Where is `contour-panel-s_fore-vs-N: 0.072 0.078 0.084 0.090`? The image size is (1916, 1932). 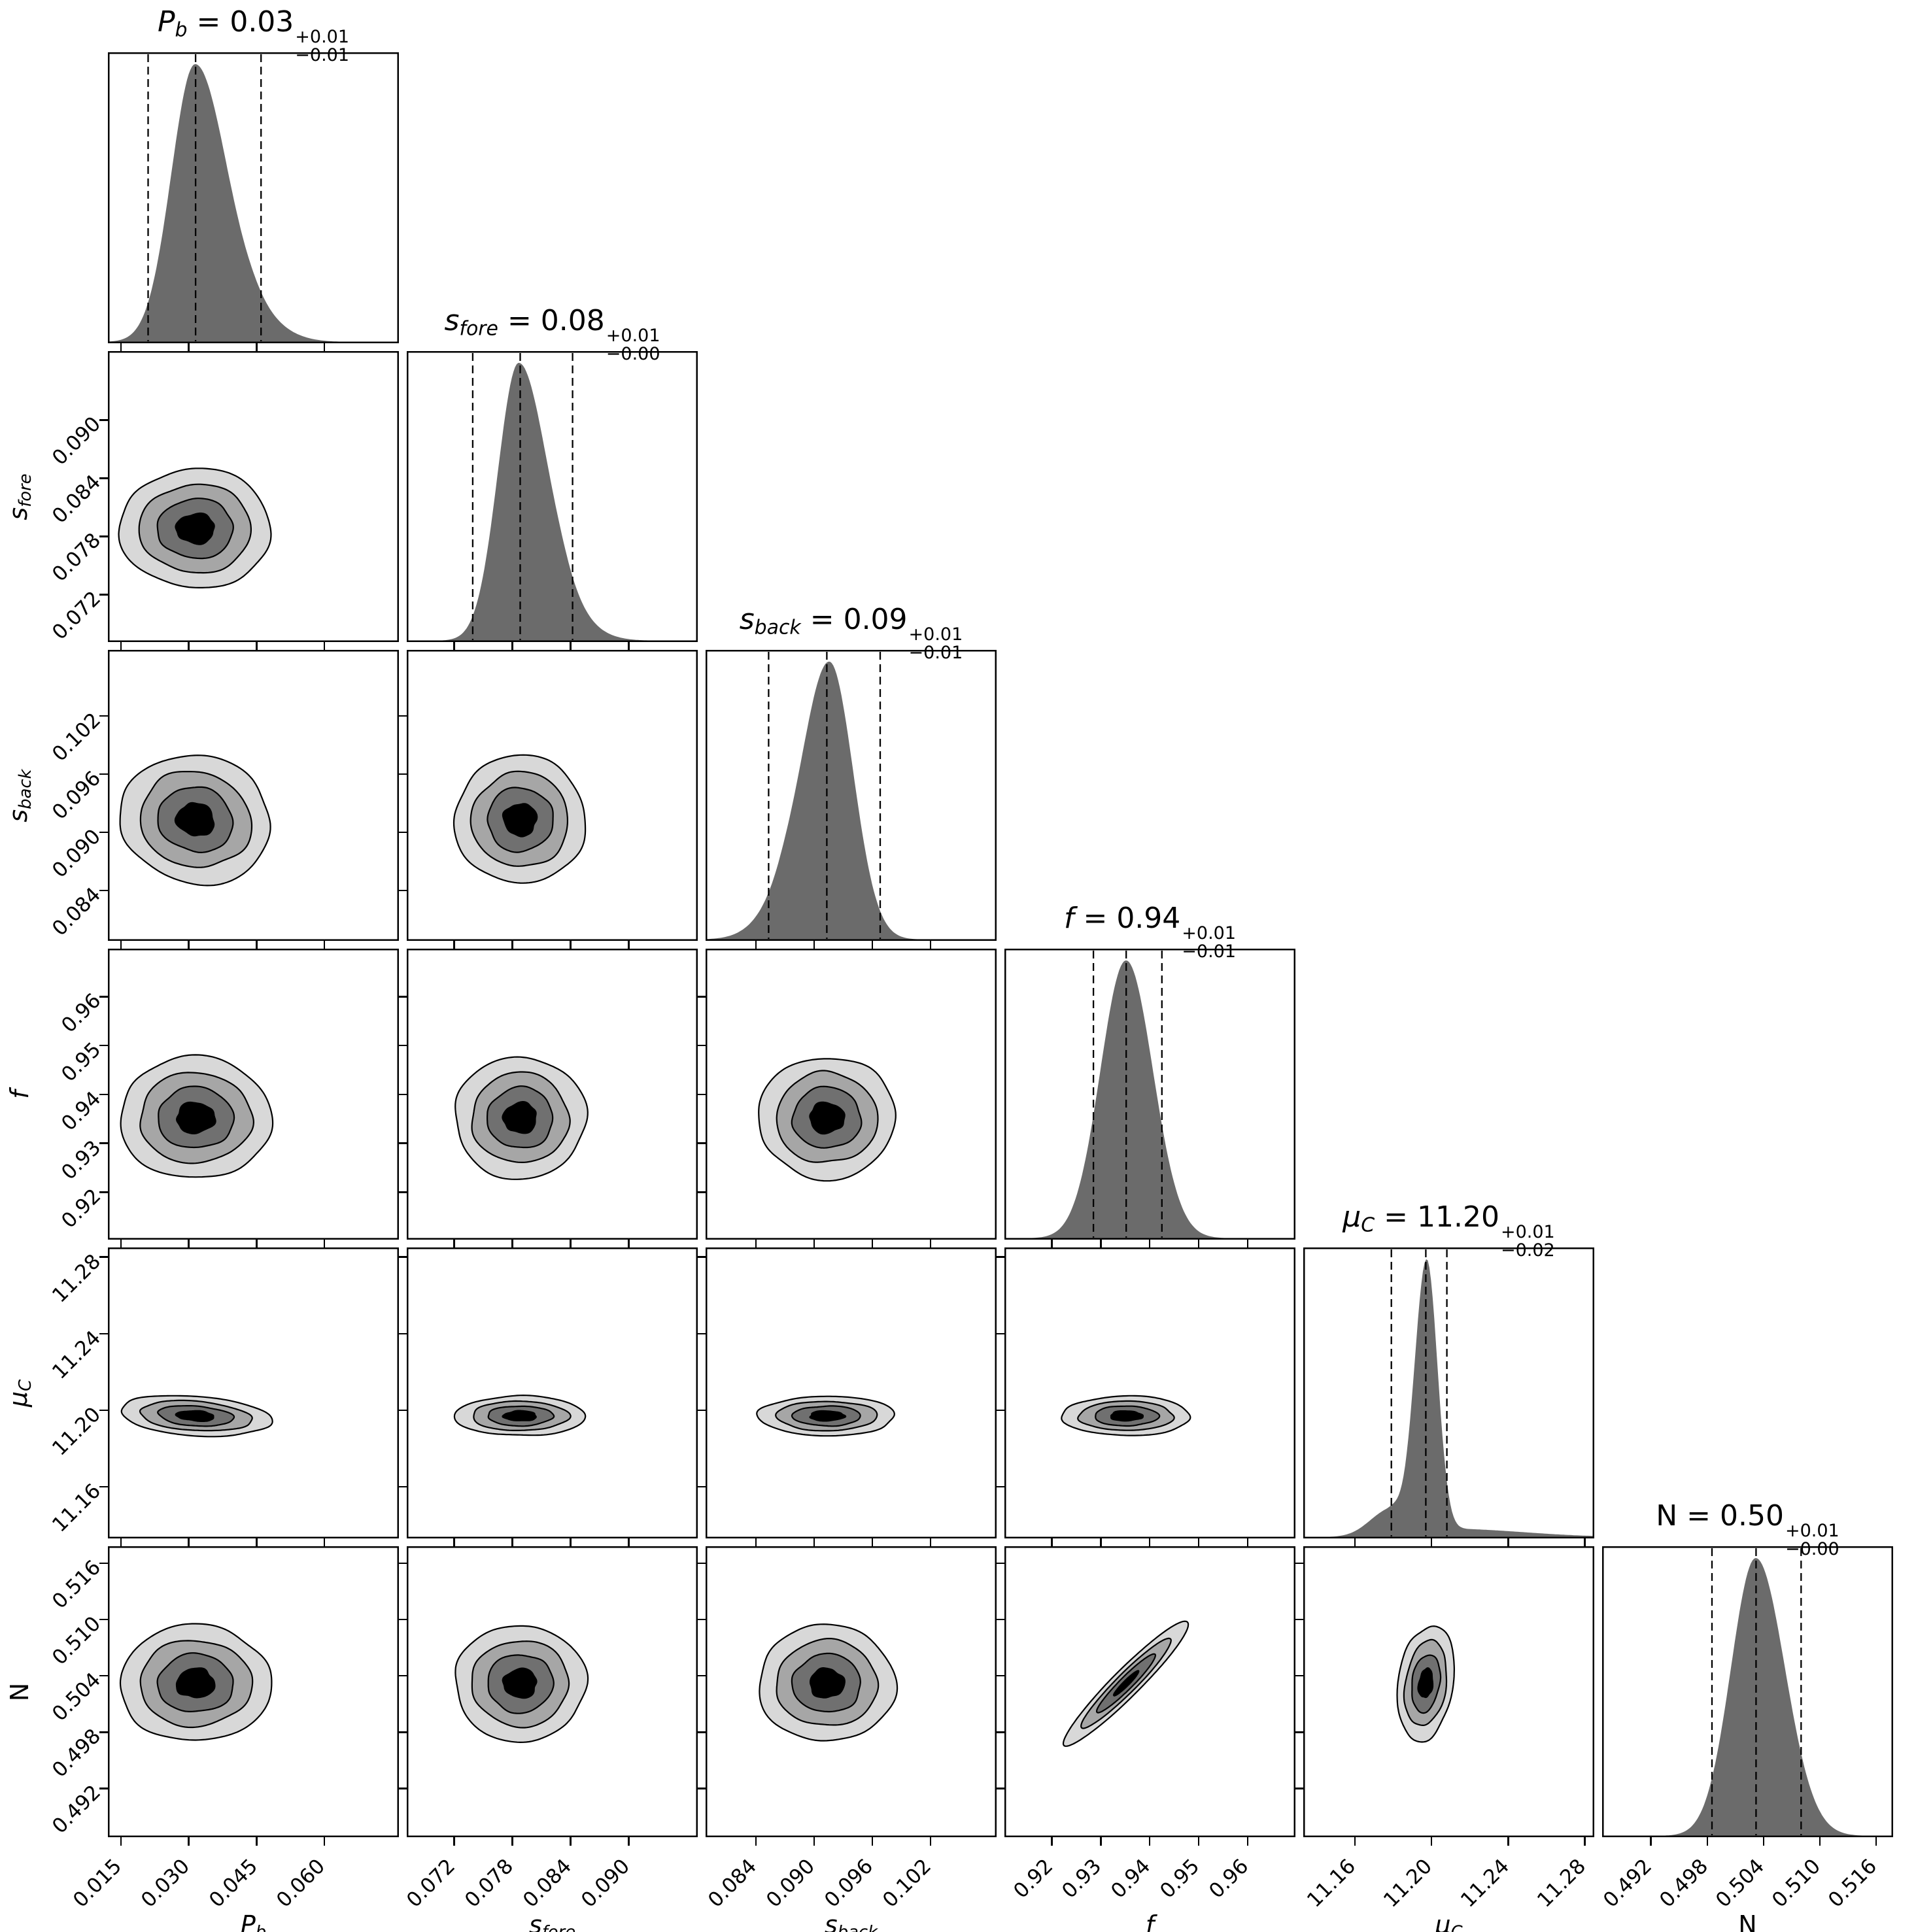
contour-panel-s_fore-vs-N: 0.072 0.078 0.084 0.090 is located at coordinates (548, 1729).